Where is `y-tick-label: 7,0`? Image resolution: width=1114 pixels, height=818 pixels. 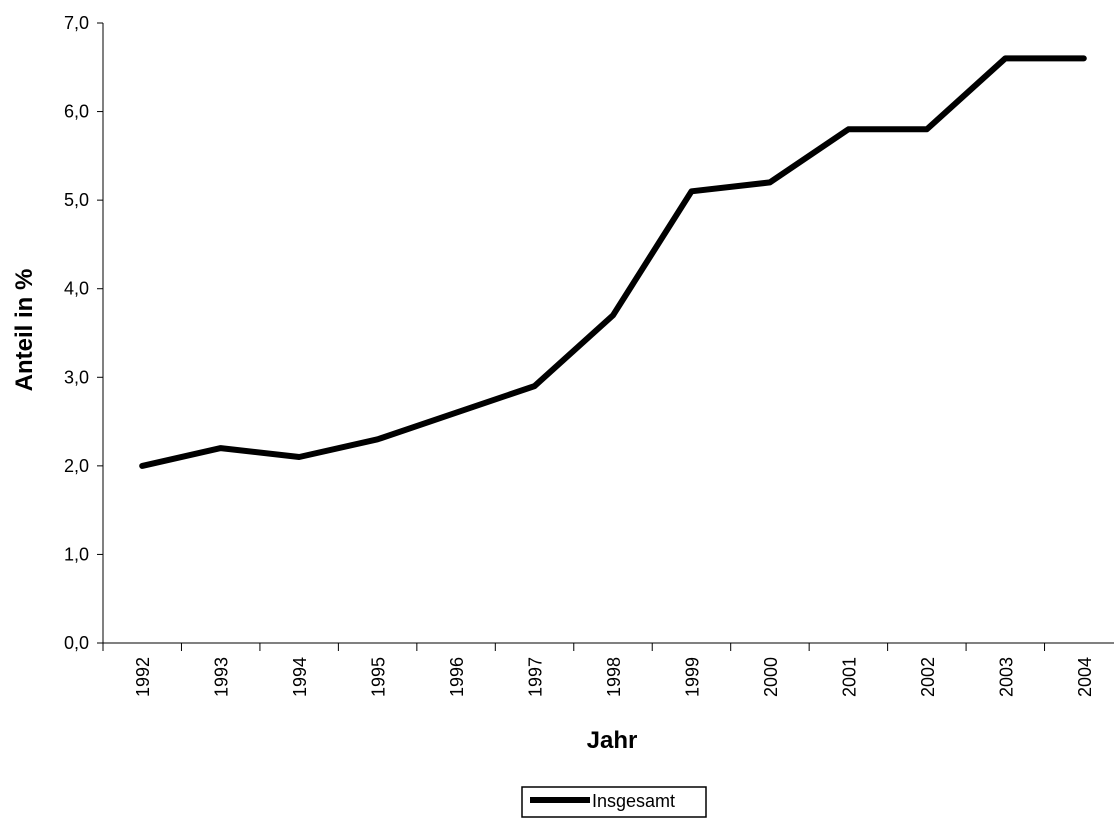 y-tick-label: 7,0 is located at coordinates (76, 23).